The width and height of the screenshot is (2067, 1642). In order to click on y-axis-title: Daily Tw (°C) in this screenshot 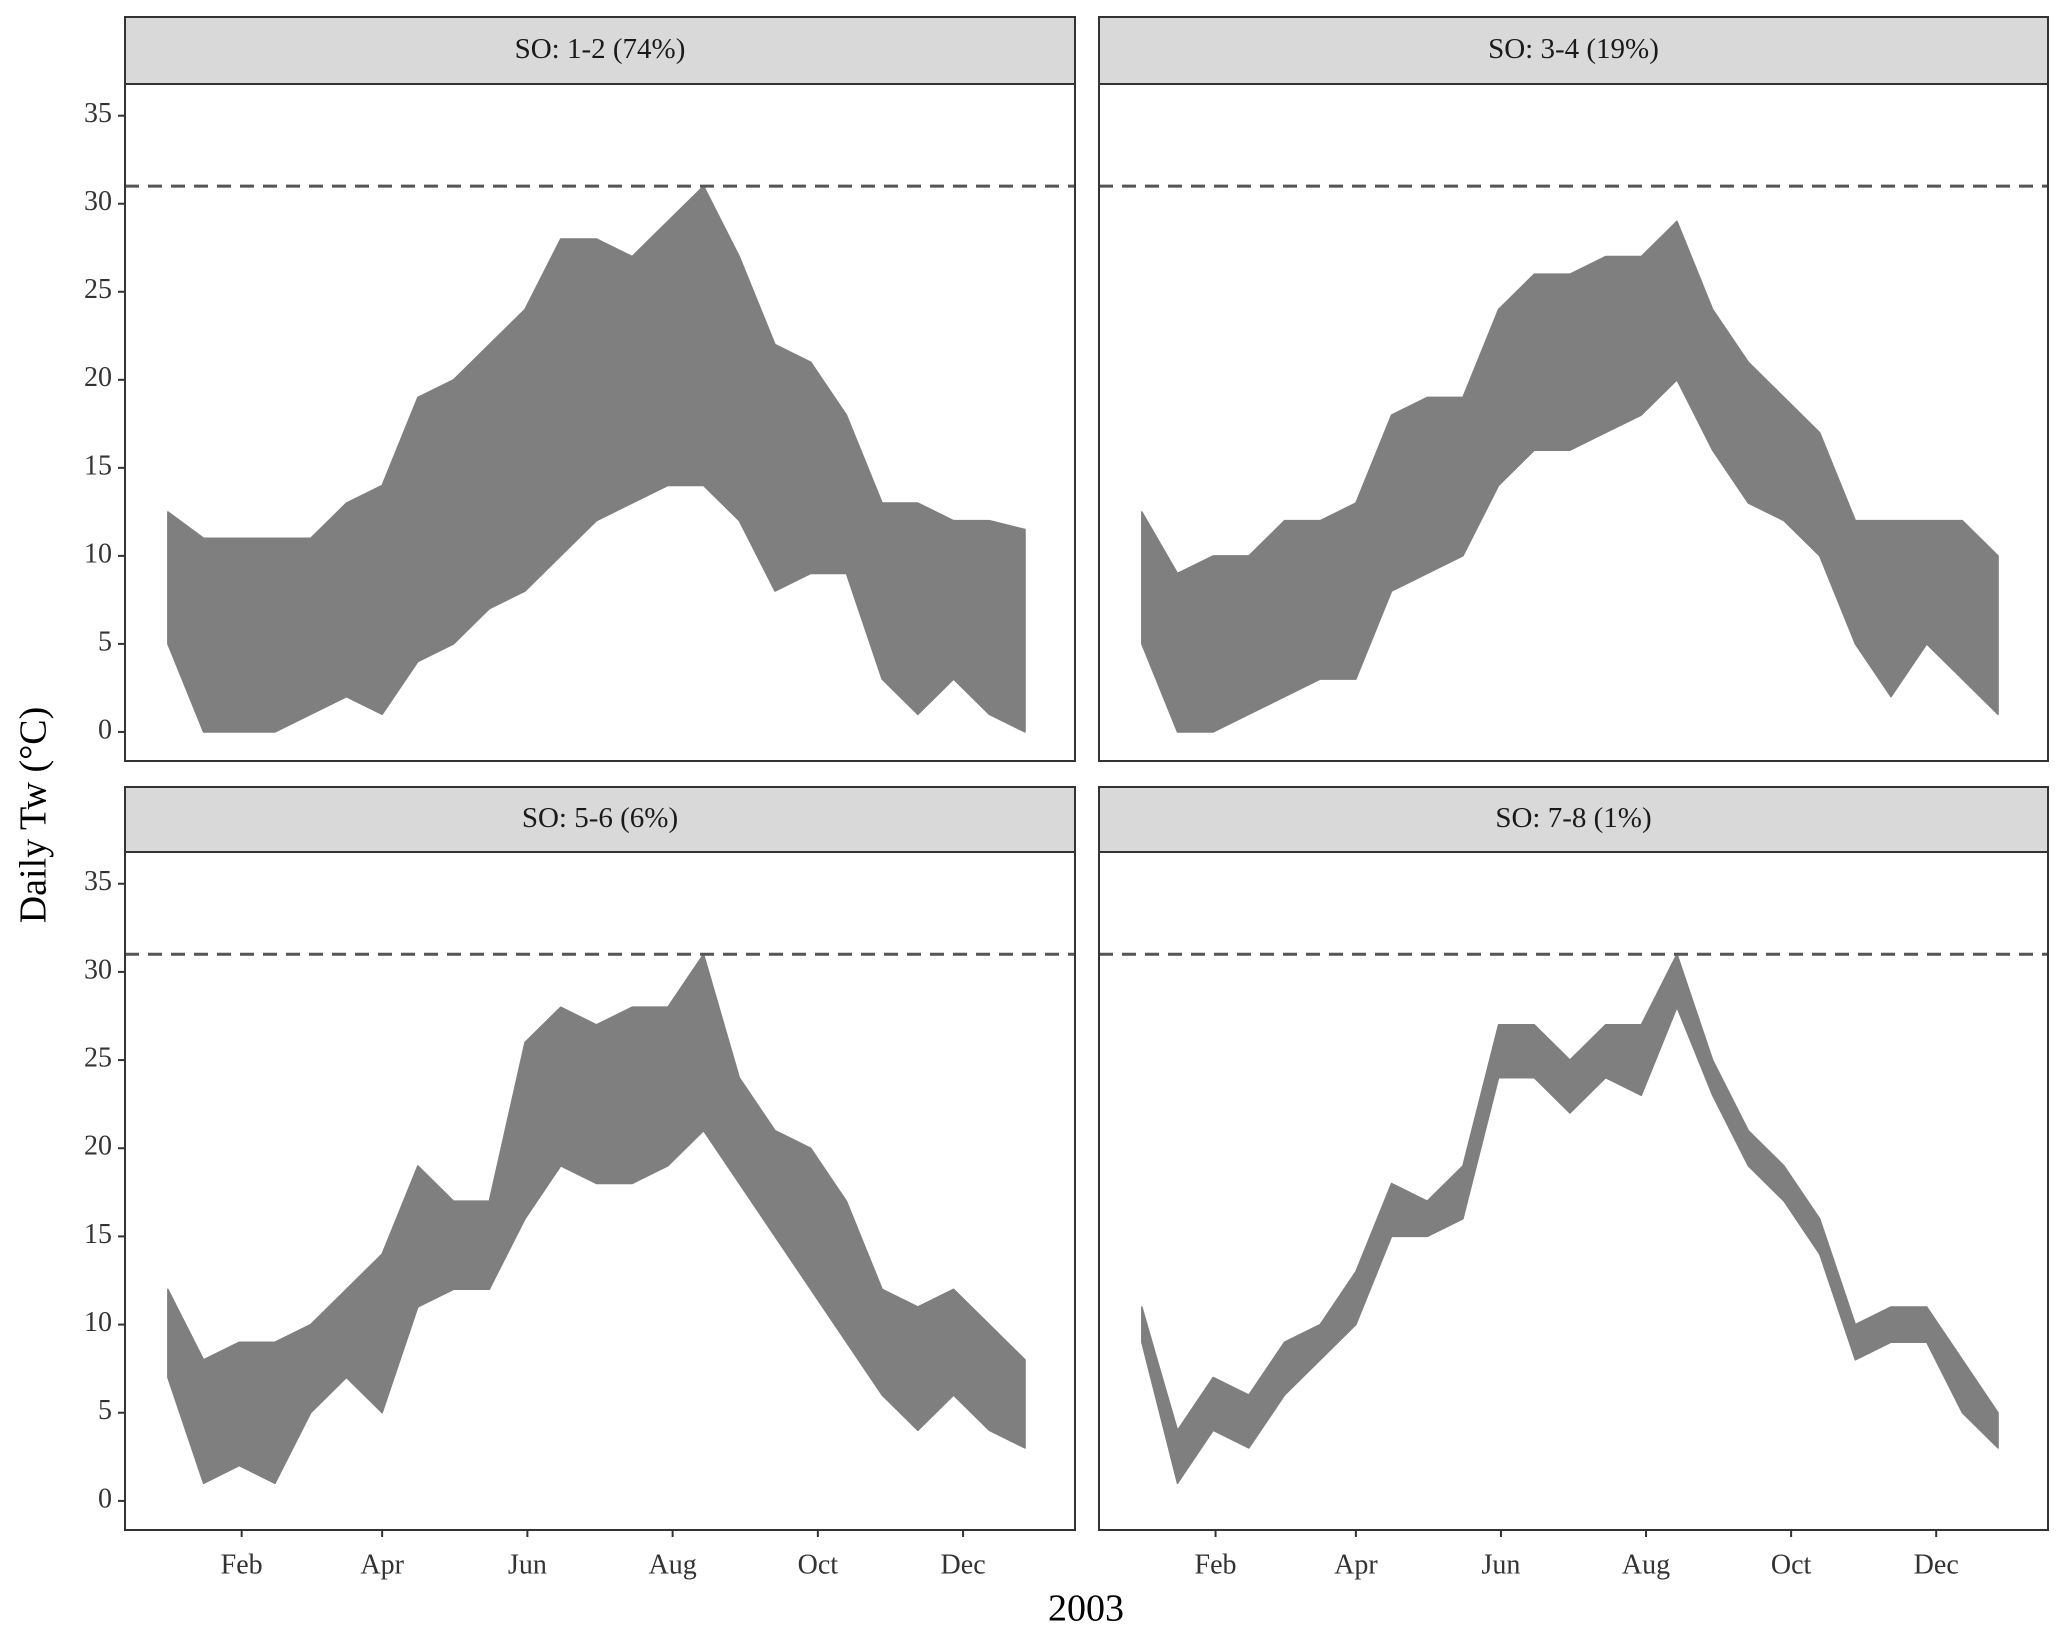, I will do `click(34, 815)`.